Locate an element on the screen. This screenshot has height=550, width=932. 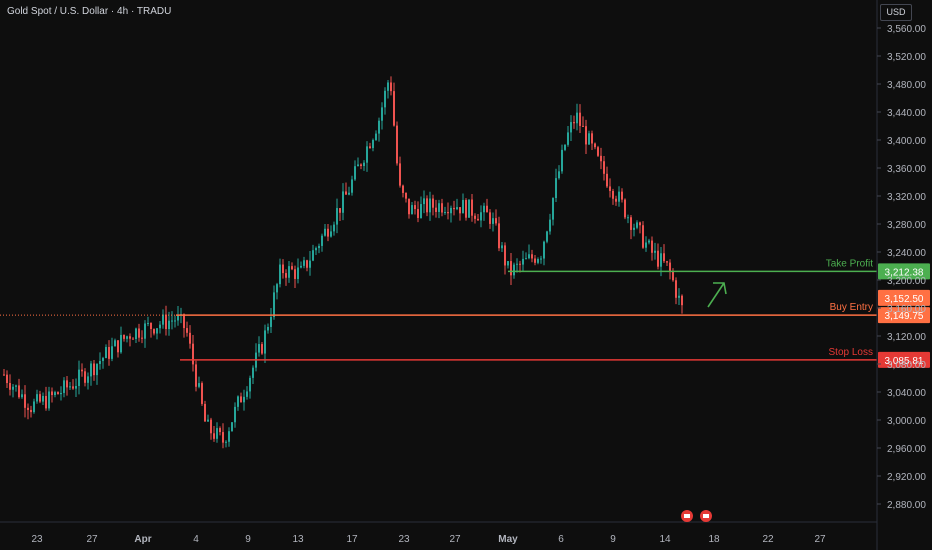
y-tick-label: 2,960.00 is located at coordinates (906, 449).